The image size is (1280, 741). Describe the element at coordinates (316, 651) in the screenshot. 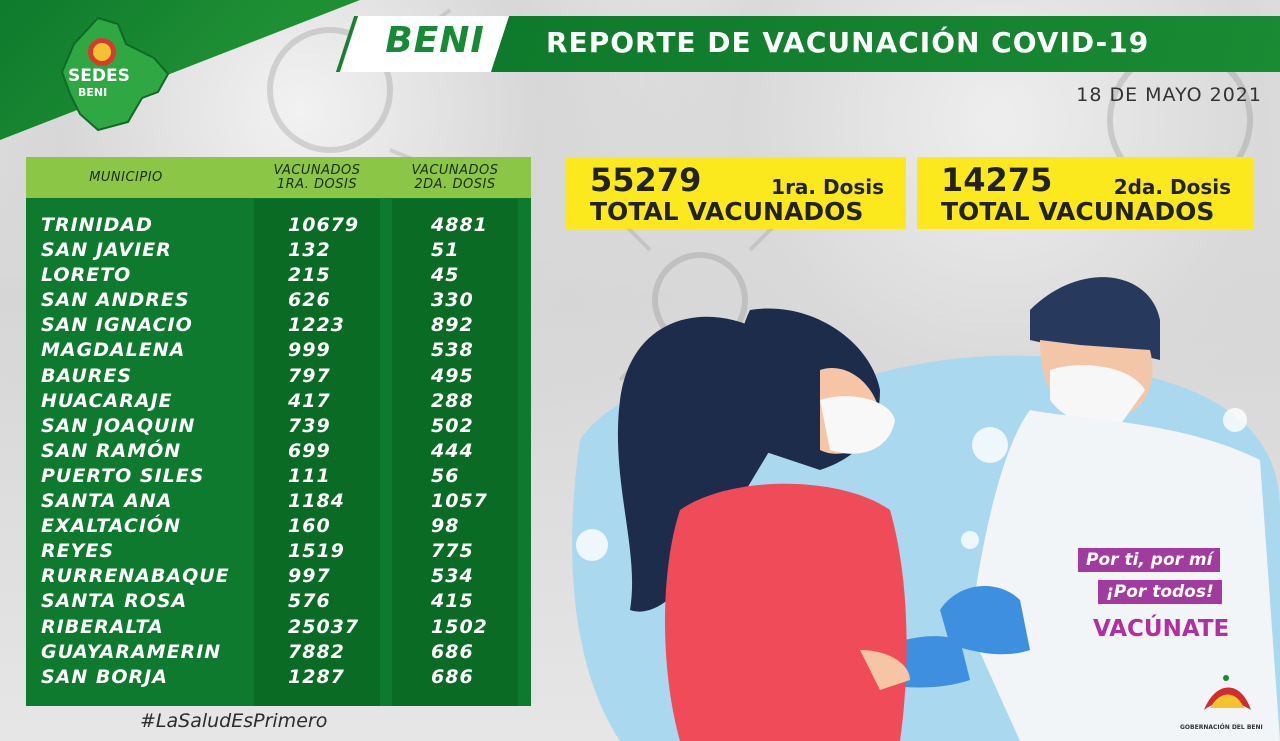

I see `dosis1-cell: 7882` at that location.